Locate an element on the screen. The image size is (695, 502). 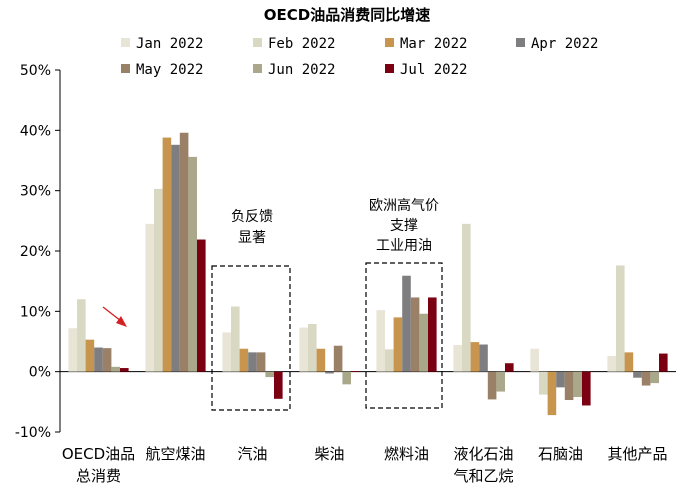
legend-label: Jul 2022 is located at coordinates (433, 70).